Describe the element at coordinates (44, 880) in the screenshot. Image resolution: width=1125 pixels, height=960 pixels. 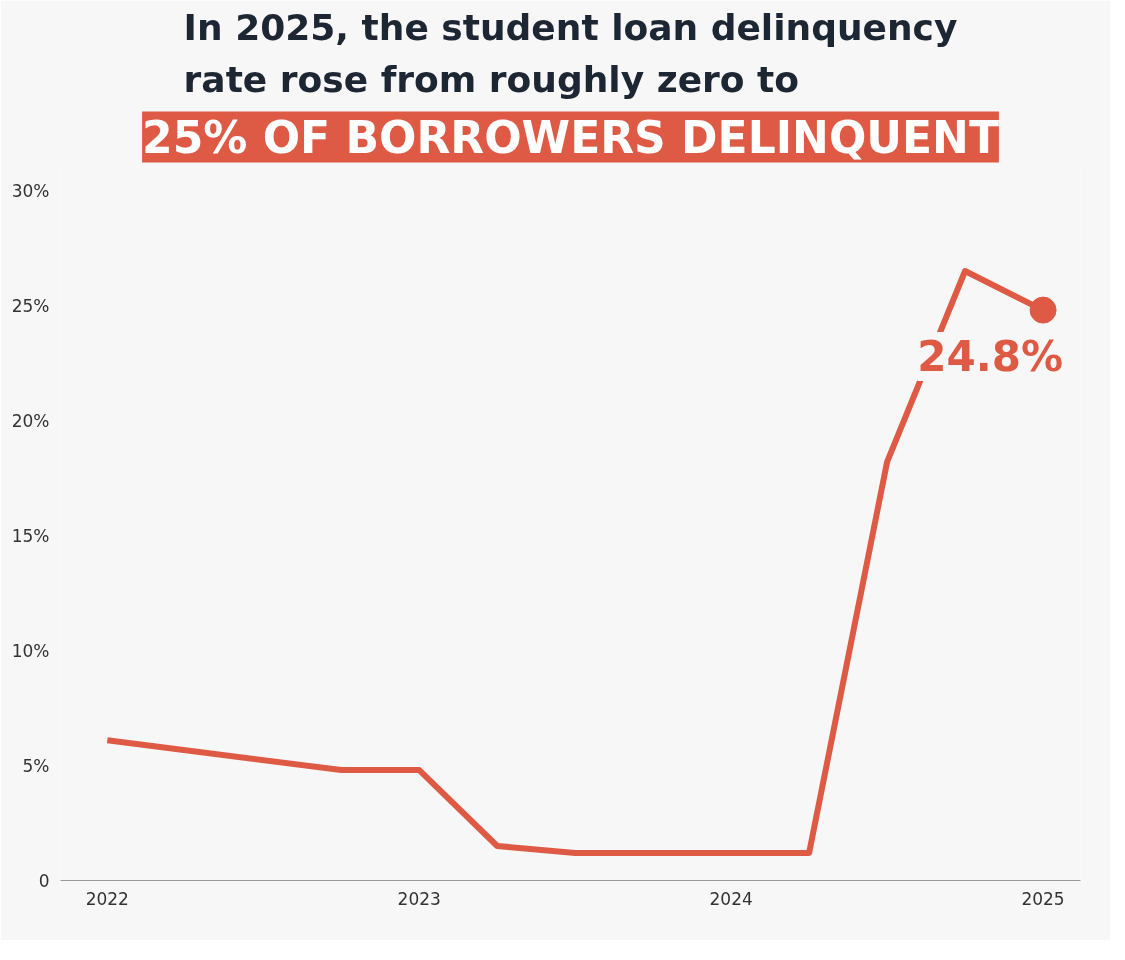
I see `y-tick-label: 0` at that location.